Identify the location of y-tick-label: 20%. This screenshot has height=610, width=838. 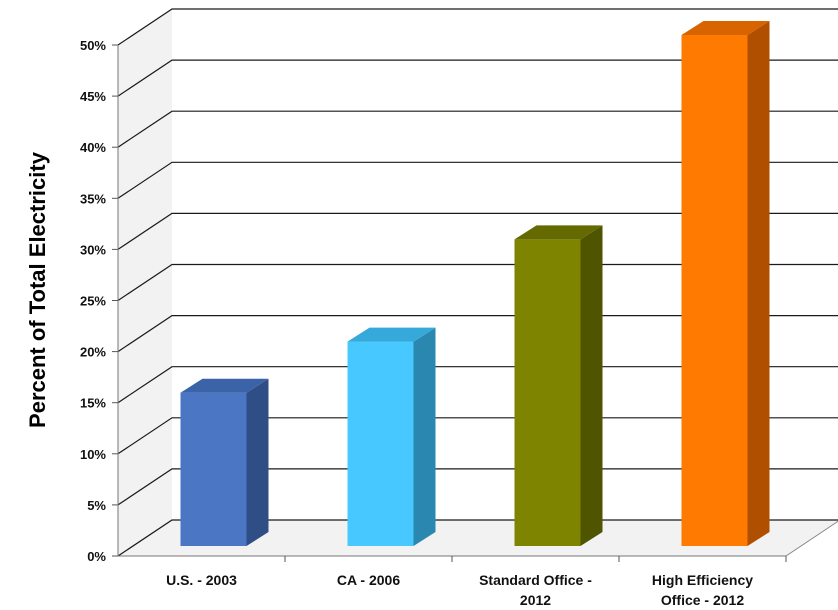
(93, 352).